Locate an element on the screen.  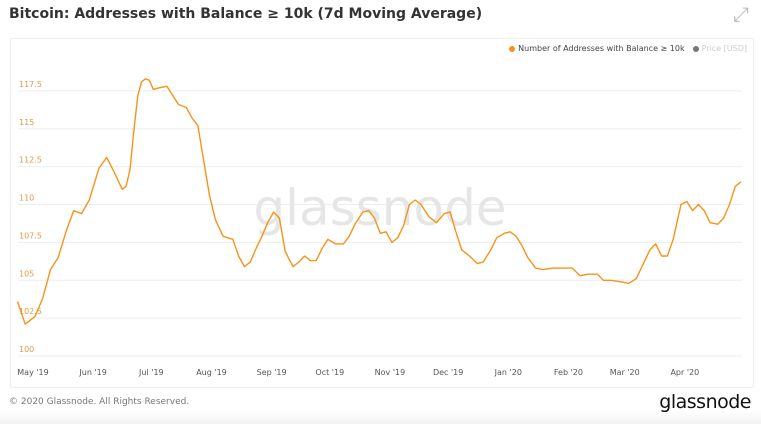
glassnode-logo: glassnode is located at coordinates (705, 402).